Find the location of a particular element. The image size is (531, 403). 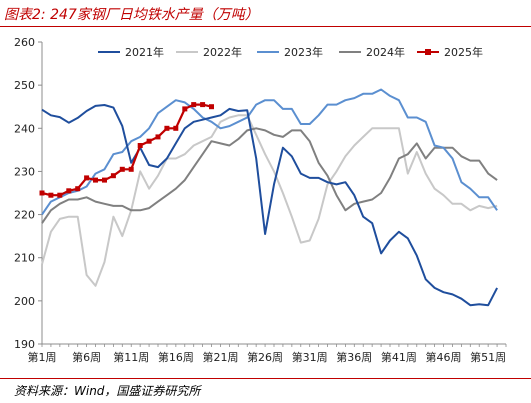

x-tick-label: 第16周 is located at coordinates (176, 357).